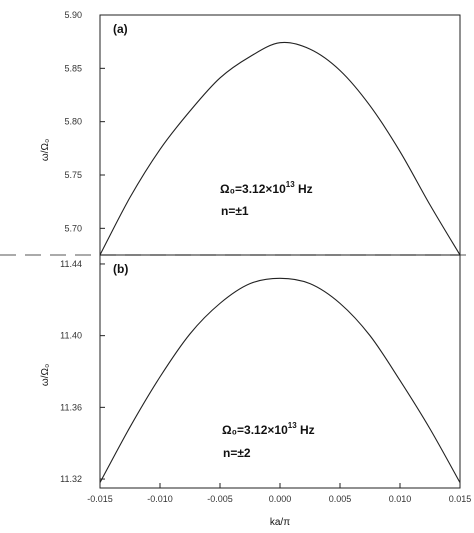  Describe the element at coordinates (120, 269) in the screenshot. I see `panel-label-b: (b)` at that location.